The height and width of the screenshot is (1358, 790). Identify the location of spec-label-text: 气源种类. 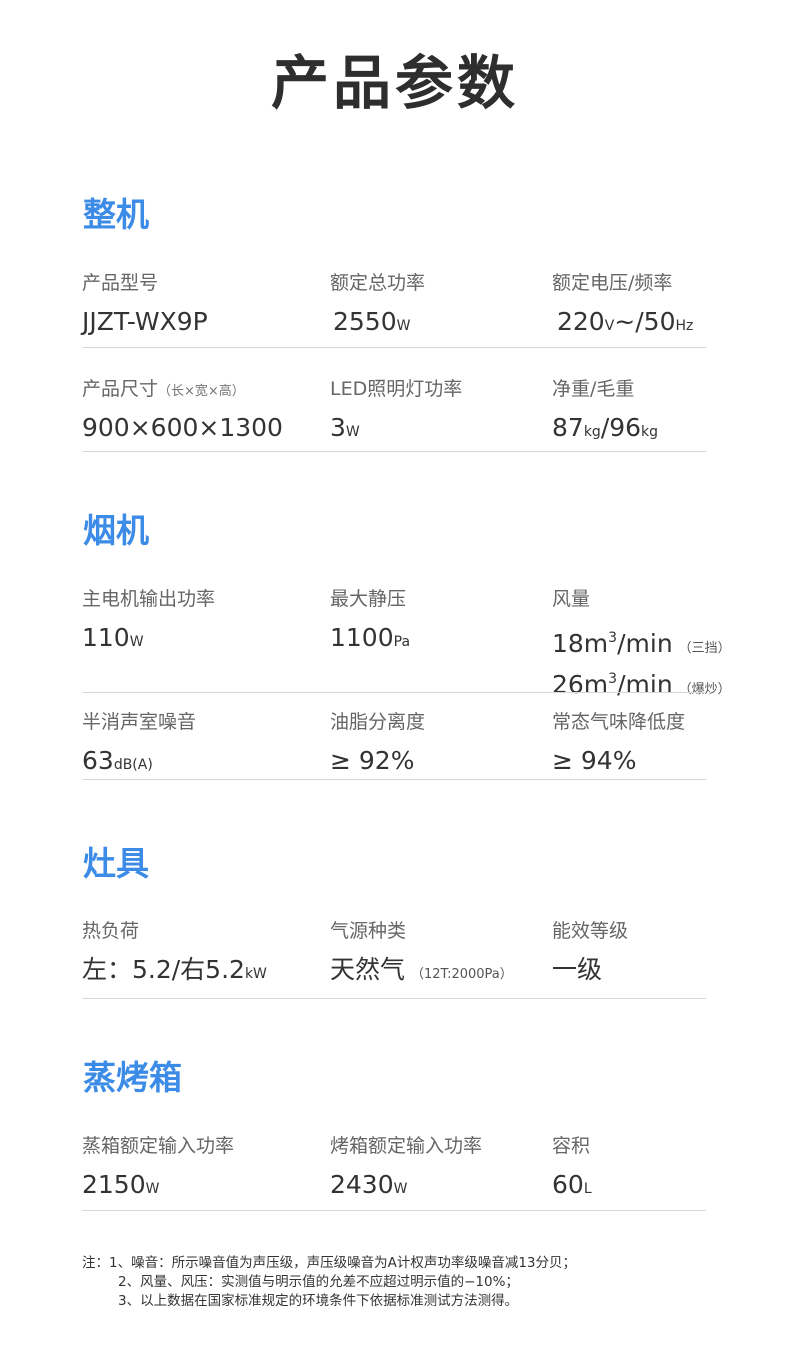
(368, 931).